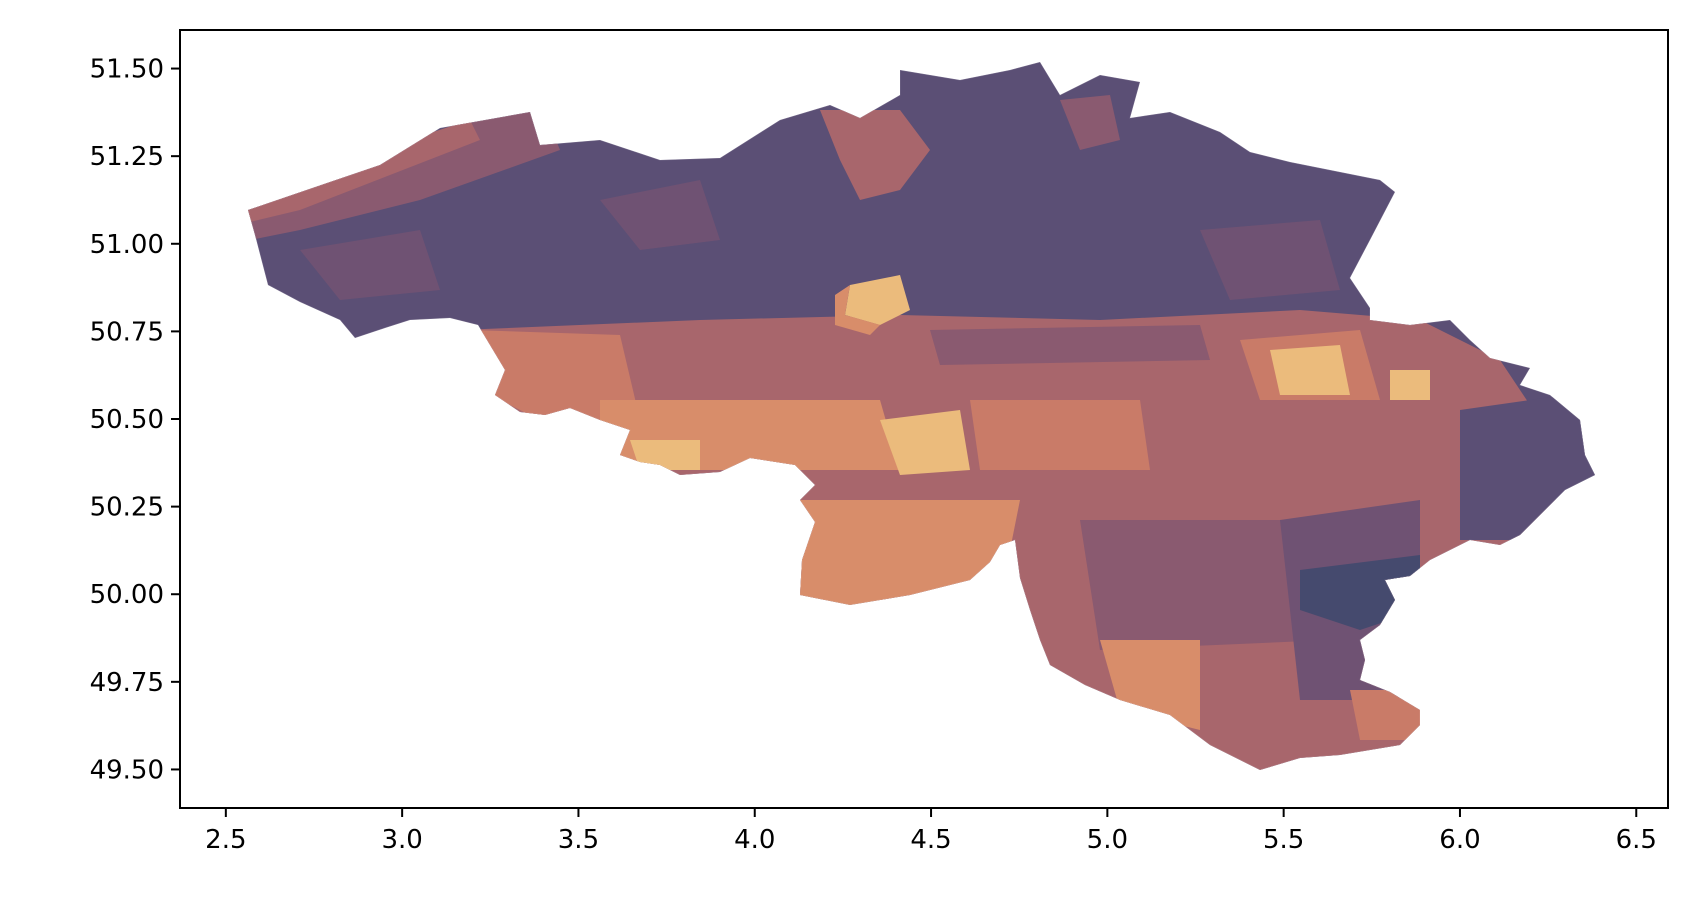 The height and width of the screenshot is (906, 1696). What do you see at coordinates (1459, 840) in the screenshot?
I see `x-tick-label: 6.0` at bounding box center [1459, 840].